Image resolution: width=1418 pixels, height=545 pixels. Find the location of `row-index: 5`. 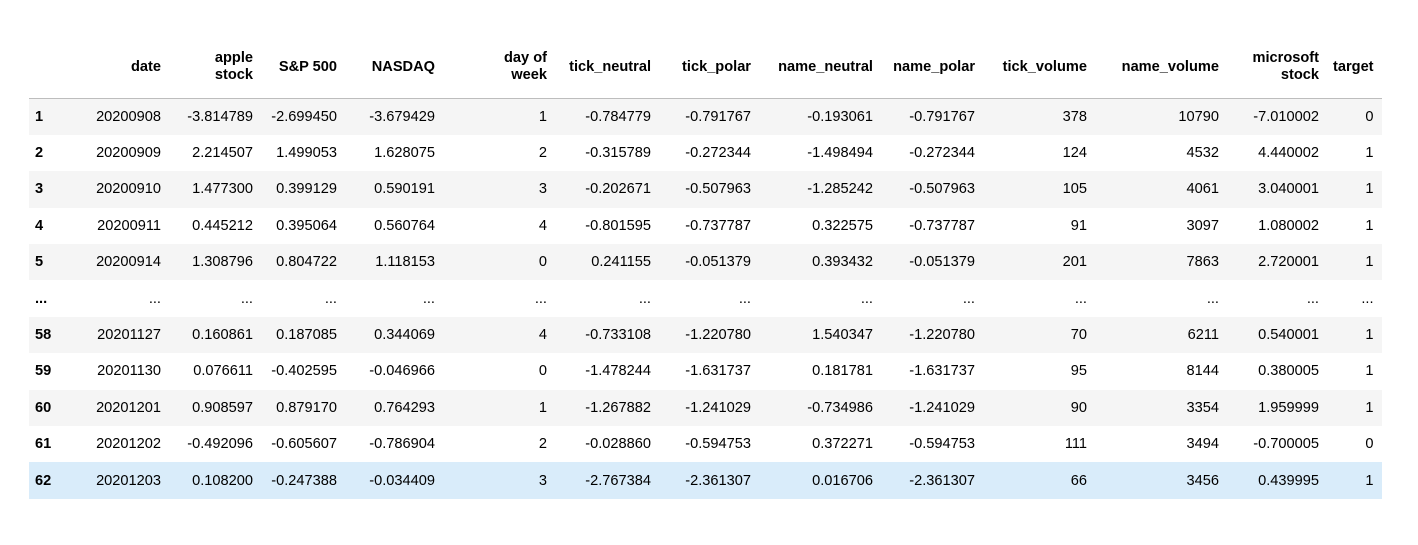

row-index: 5 is located at coordinates (39, 262).